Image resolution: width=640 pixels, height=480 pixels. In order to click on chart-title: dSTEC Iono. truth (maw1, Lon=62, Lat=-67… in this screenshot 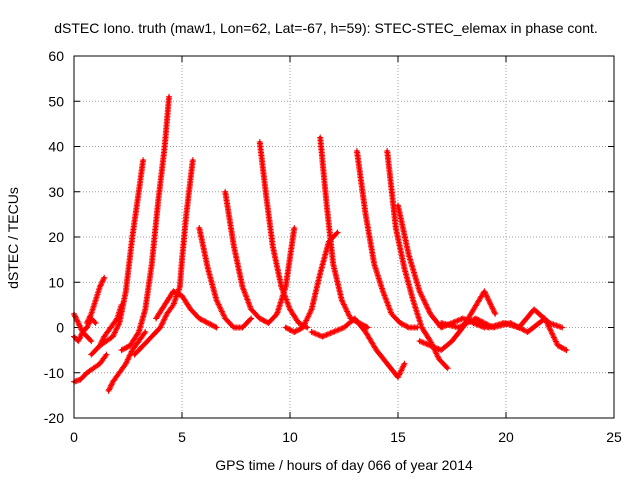, I will do `click(326, 28)`.